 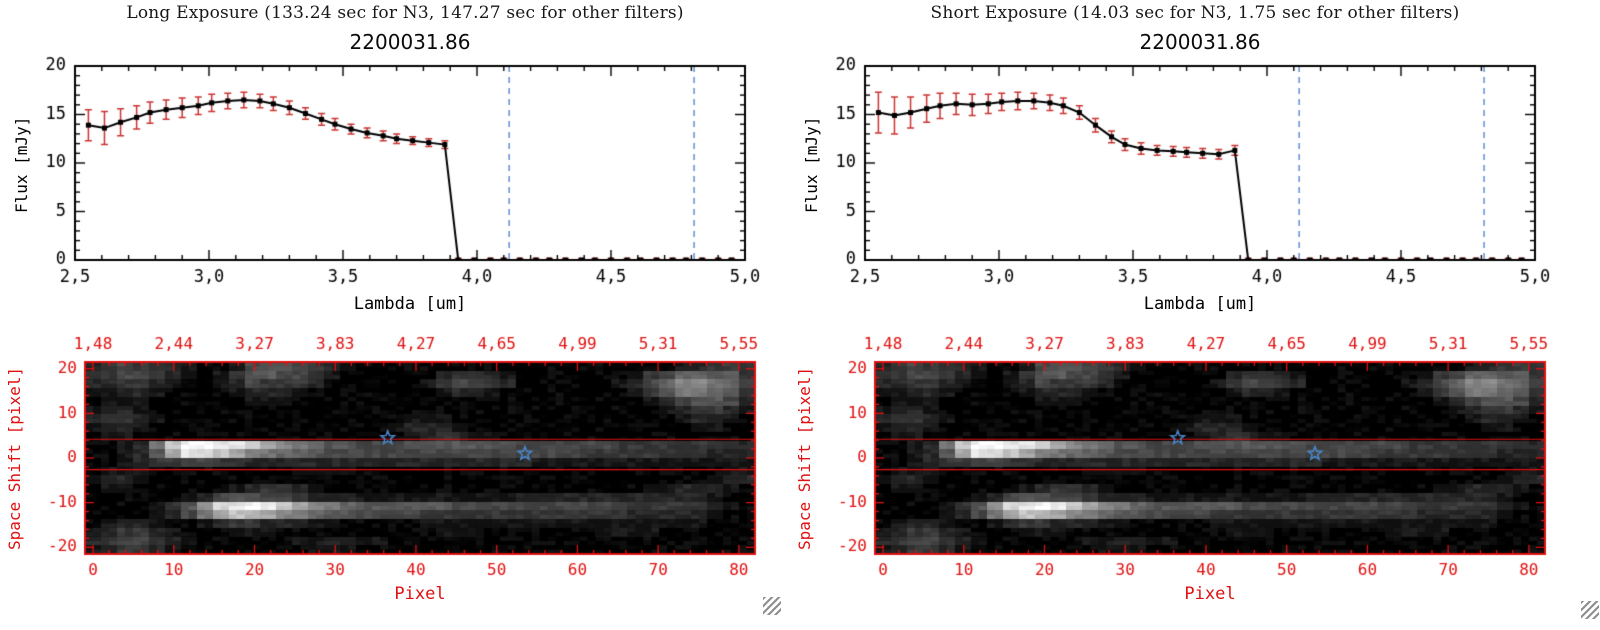 I want to click on pixel-axis-label-long: Pixel, so click(x=420, y=594).